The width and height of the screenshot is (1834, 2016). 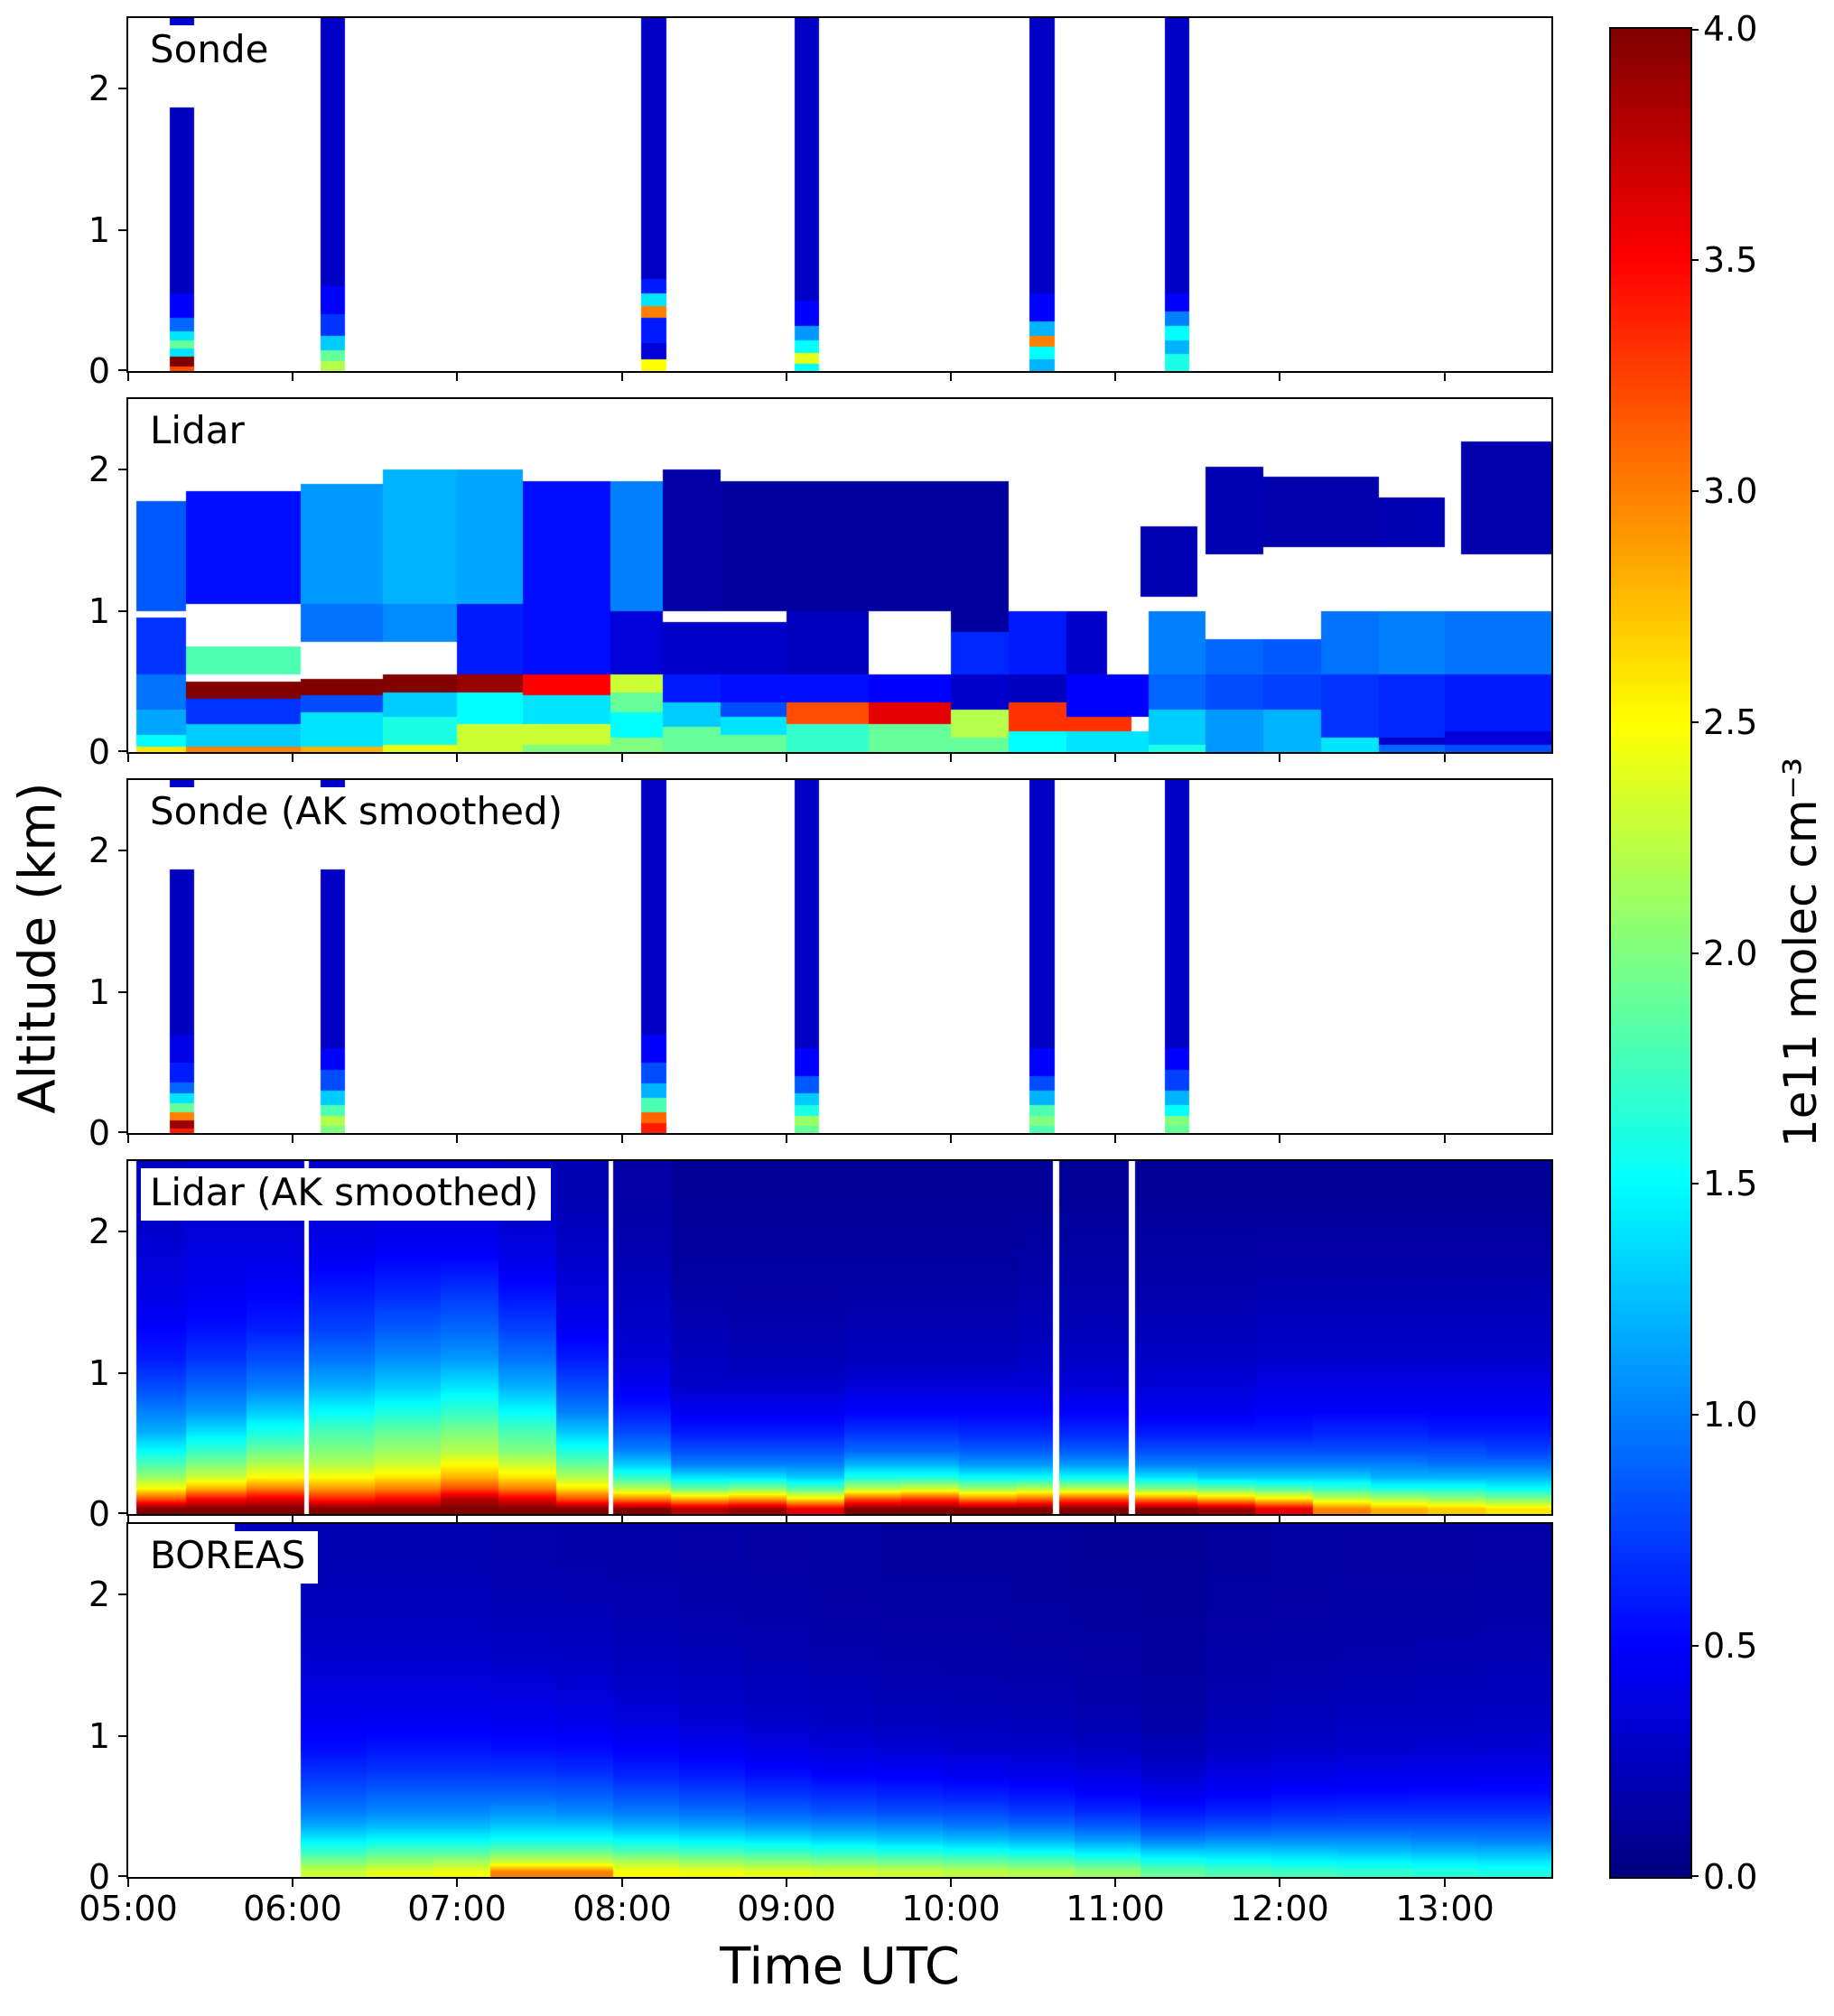 I want to click on lidar-heatmap-canvas, so click(x=839, y=575).